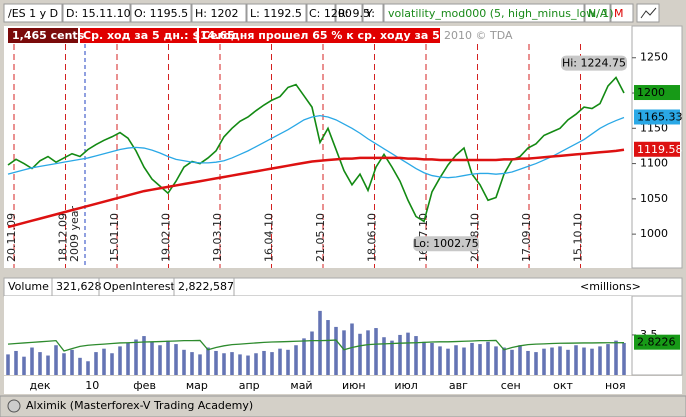 Image resolution: width=686 pixels, height=417 pixels. Describe the element at coordinates (651, 92) in the screenshot. I see `last-value: 1200` at that location.